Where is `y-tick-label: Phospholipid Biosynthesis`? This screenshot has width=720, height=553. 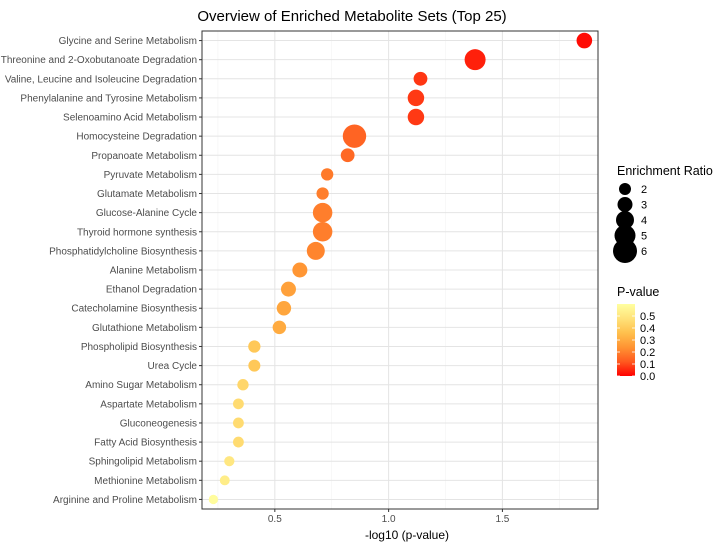 y-tick-label: Phospholipid Biosynthesis is located at coordinates (139, 347).